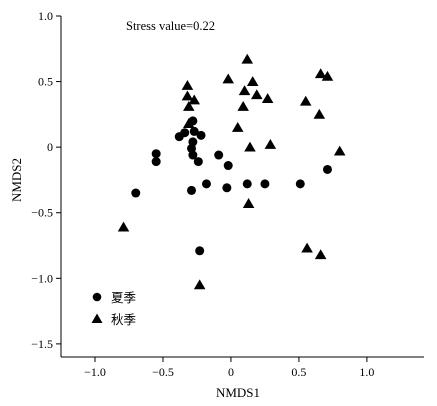 Image resolution: width=437 pixels, height=406 pixels. Describe the element at coordinates (114, 308) in the screenshot. I see `legend: 夏季 秋季` at that location.